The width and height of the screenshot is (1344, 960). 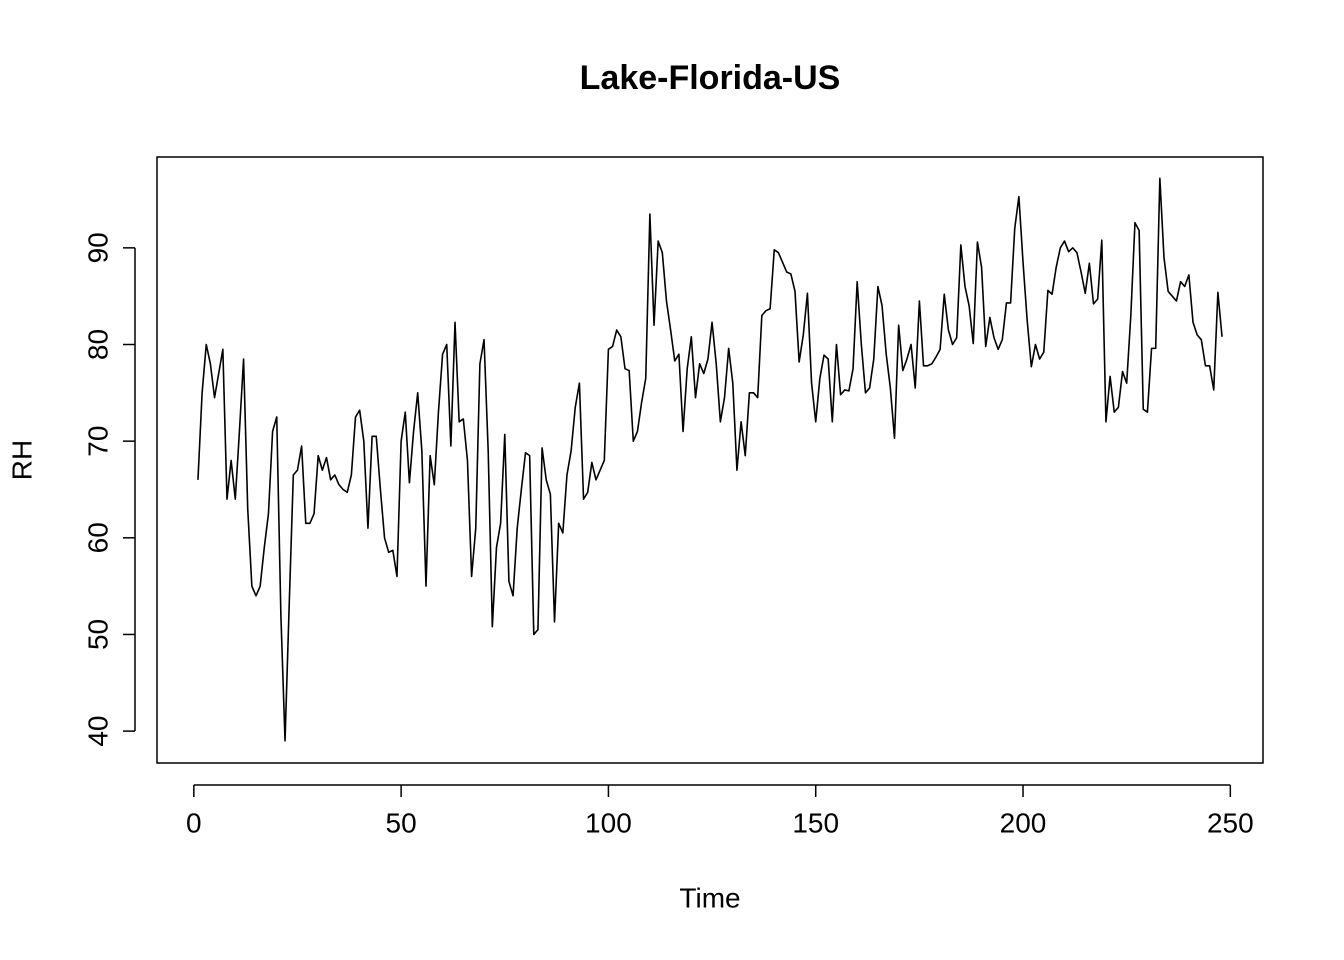 I want to click on x-tick-label: 100, so click(x=608, y=822).